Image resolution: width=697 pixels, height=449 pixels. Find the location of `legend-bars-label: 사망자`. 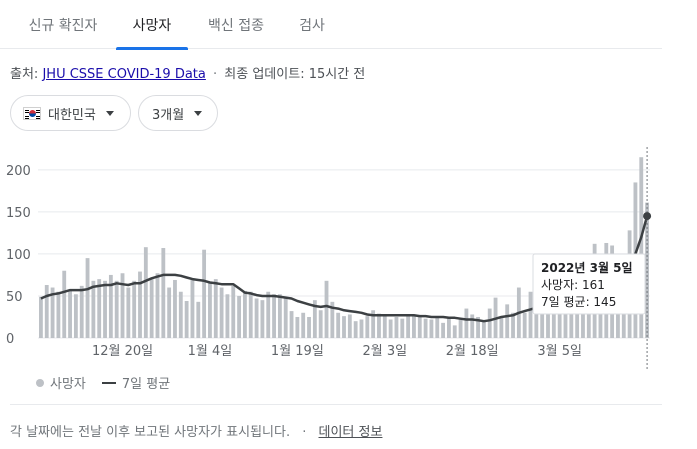

legend-bars-label: 사망자 is located at coordinates (68, 384).